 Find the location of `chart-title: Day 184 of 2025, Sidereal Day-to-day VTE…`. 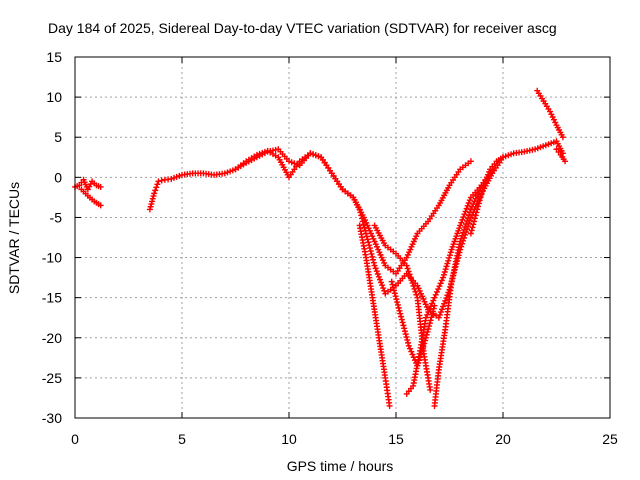

chart-title: Day 184 of 2025, Sidereal Day-to-day VTE… is located at coordinates (302, 28).